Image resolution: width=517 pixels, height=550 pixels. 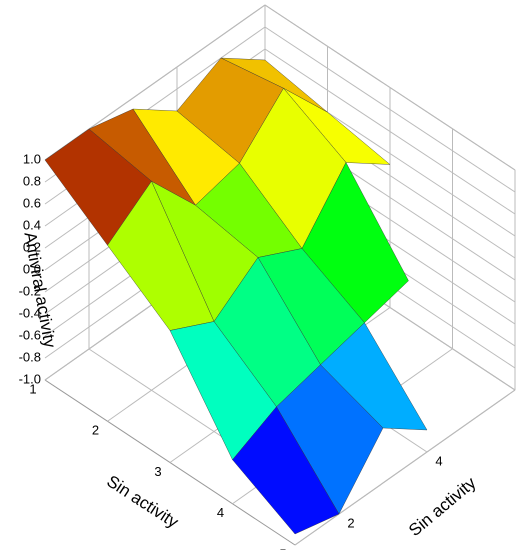 I want to click on z-tick-label: -0.8, so click(x=30, y=356).